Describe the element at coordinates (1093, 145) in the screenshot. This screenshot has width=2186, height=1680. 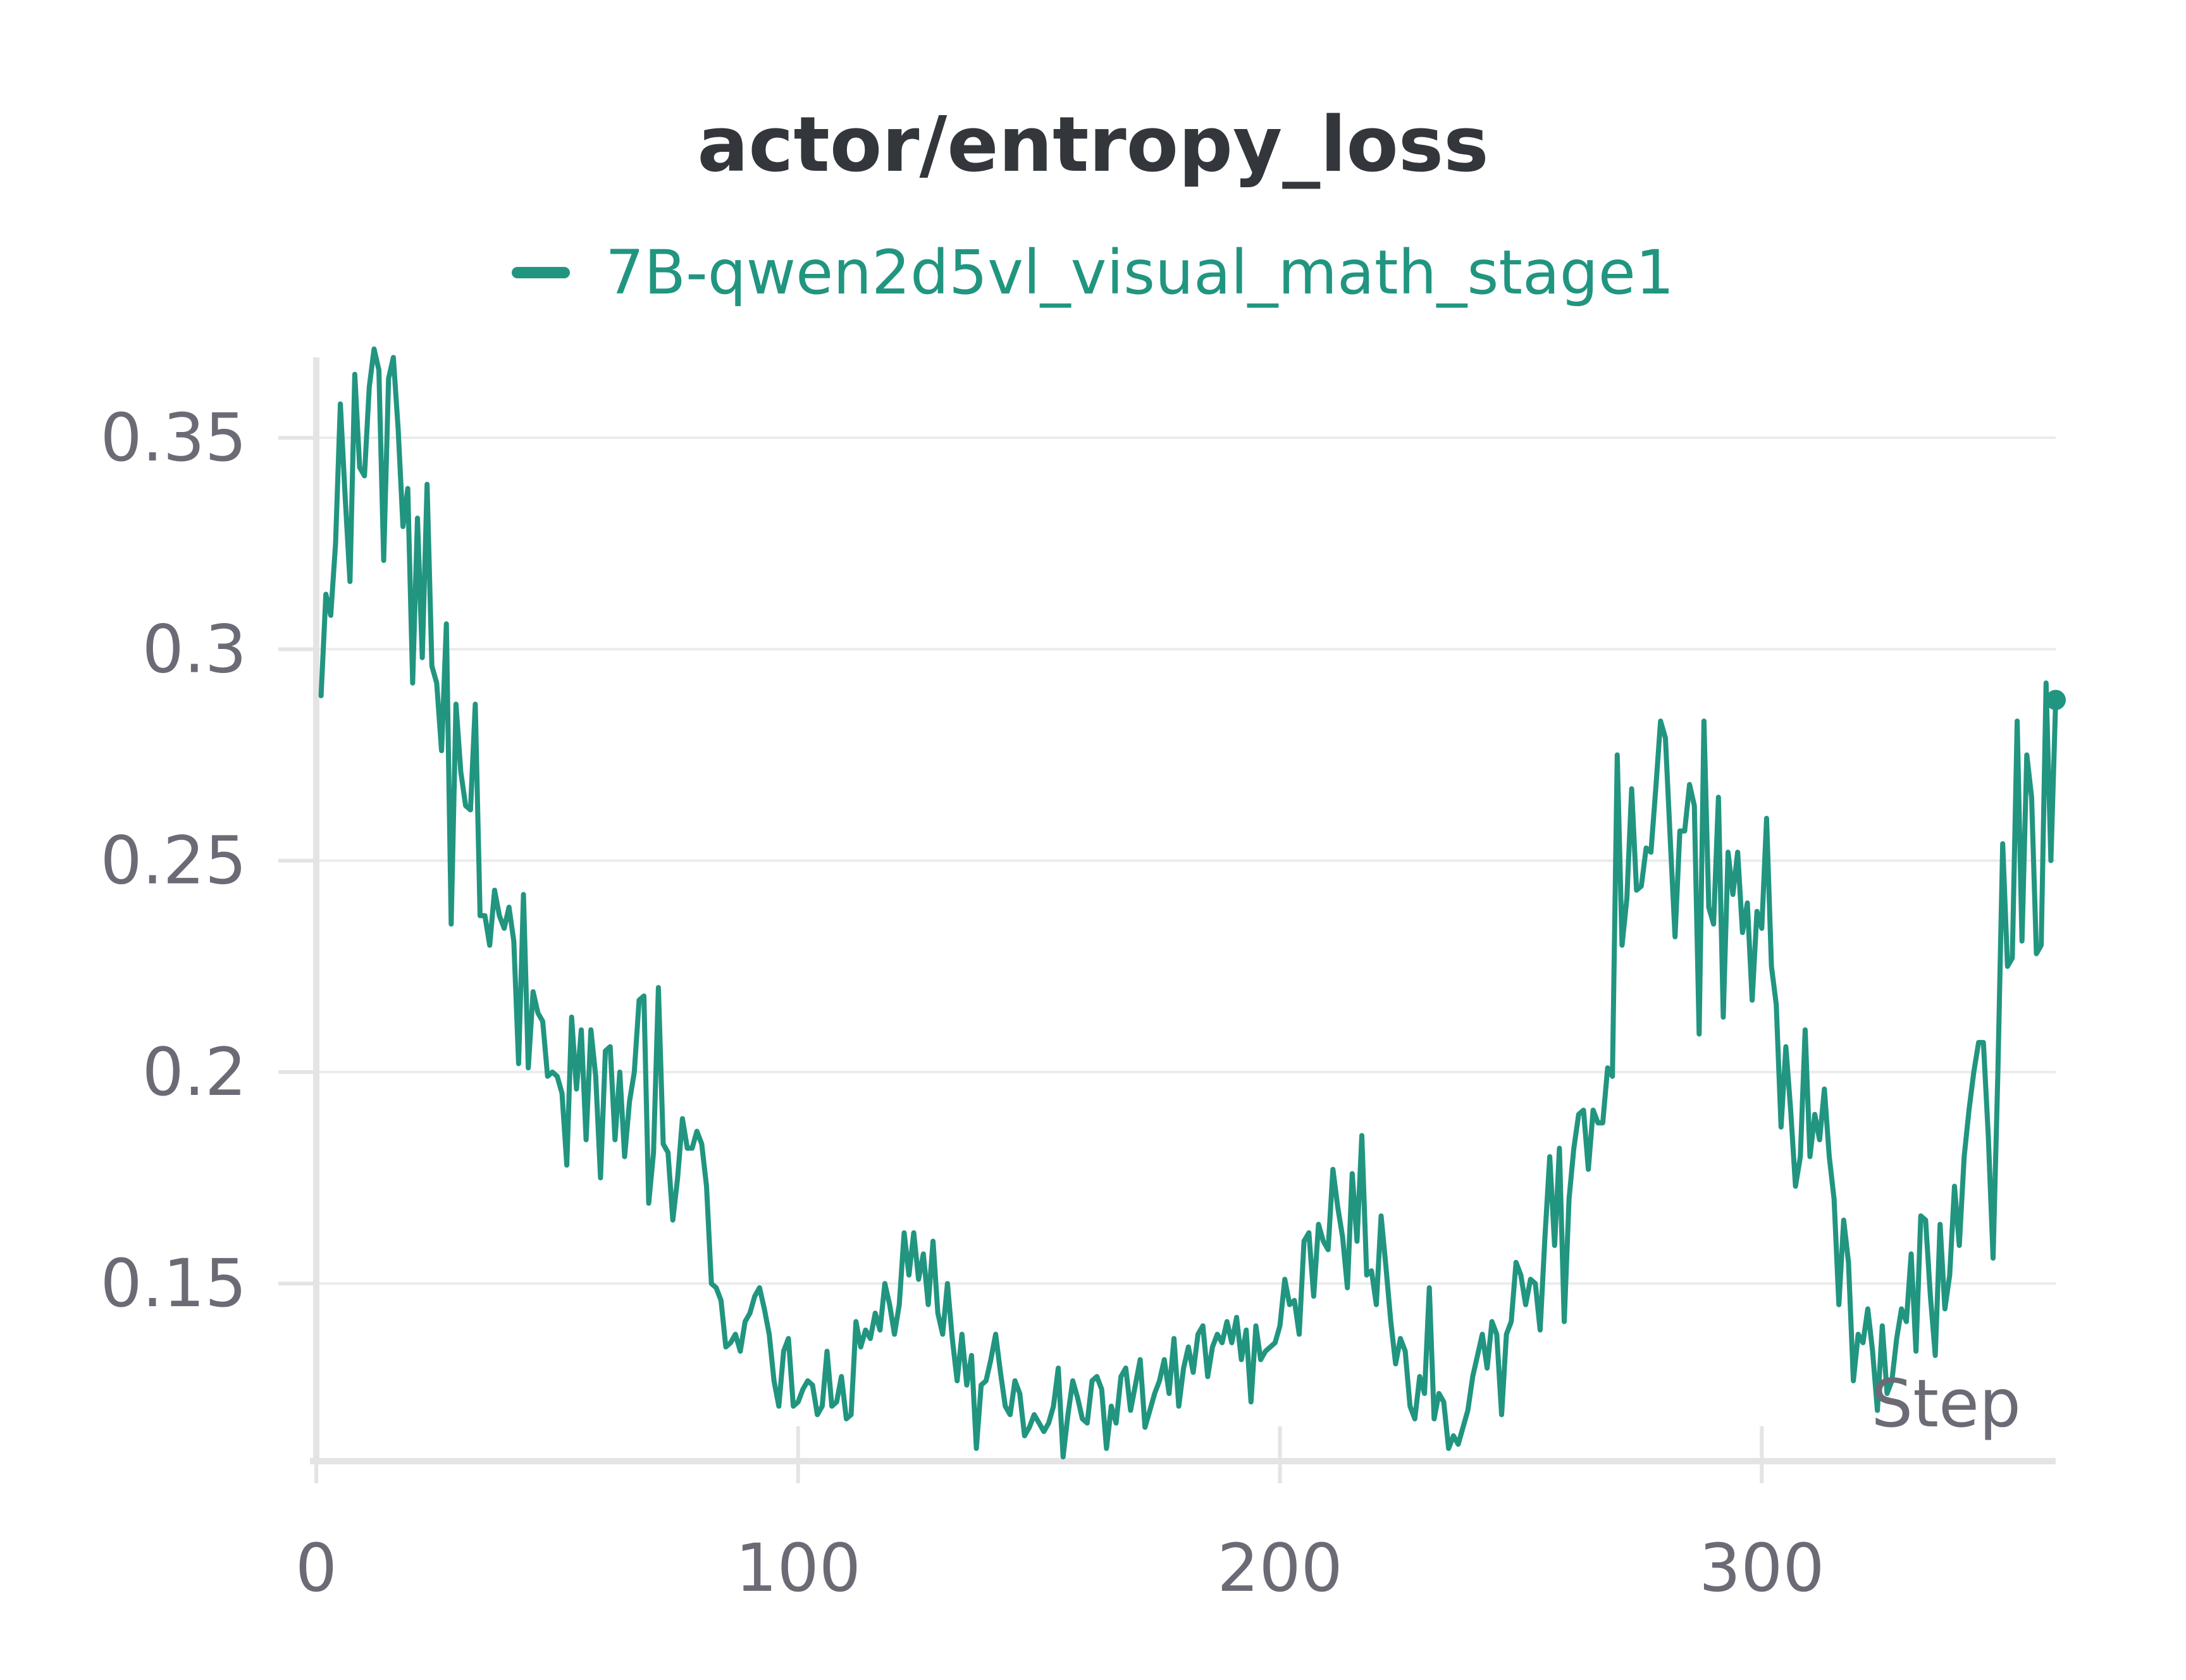
I see `chart-title: actor/entropy_loss` at that location.